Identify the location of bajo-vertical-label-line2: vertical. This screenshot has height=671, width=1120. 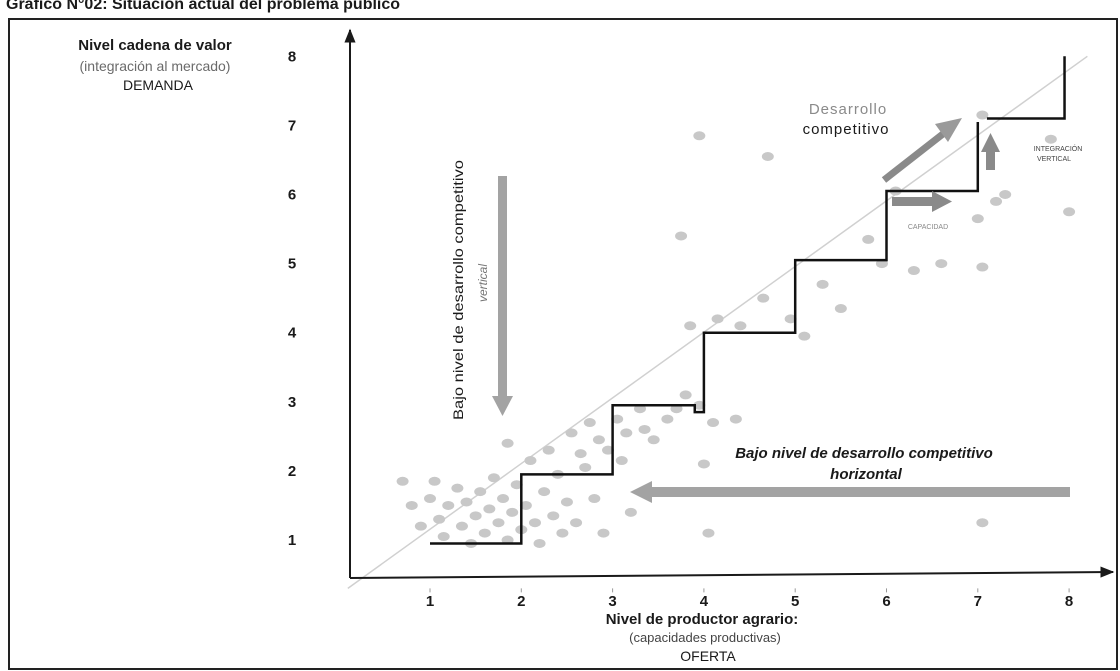
(483, 283).